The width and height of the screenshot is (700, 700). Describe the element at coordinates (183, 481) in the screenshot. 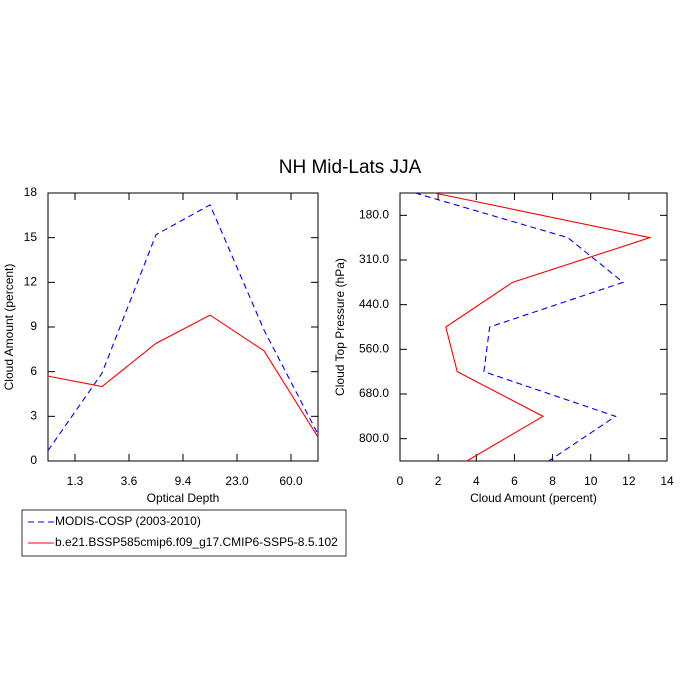

I see `x-tick-label: 9.4` at that location.